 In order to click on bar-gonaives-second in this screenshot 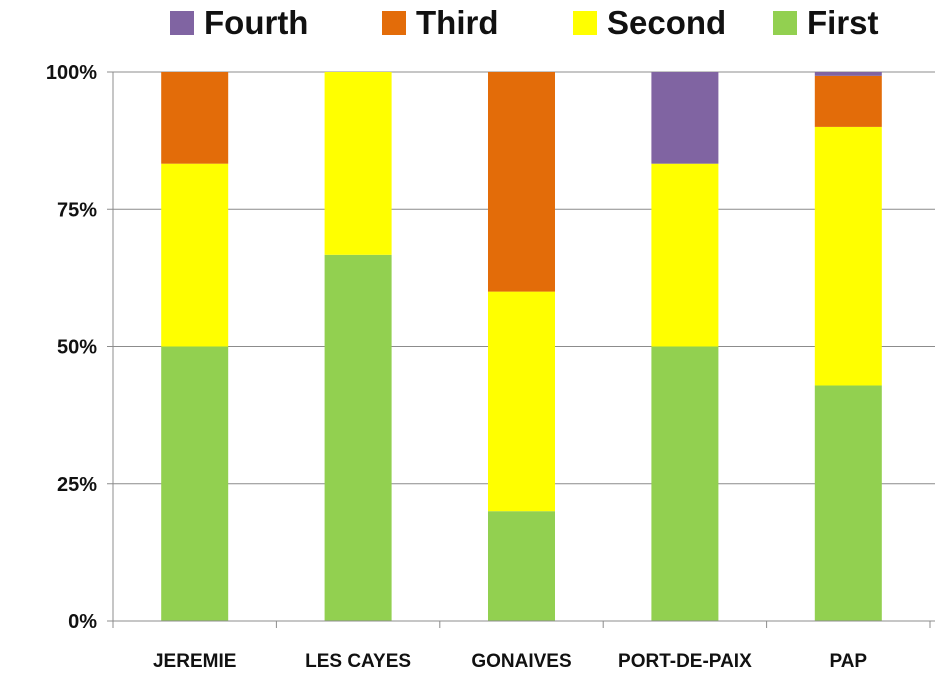, I will do `click(521, 402)`.